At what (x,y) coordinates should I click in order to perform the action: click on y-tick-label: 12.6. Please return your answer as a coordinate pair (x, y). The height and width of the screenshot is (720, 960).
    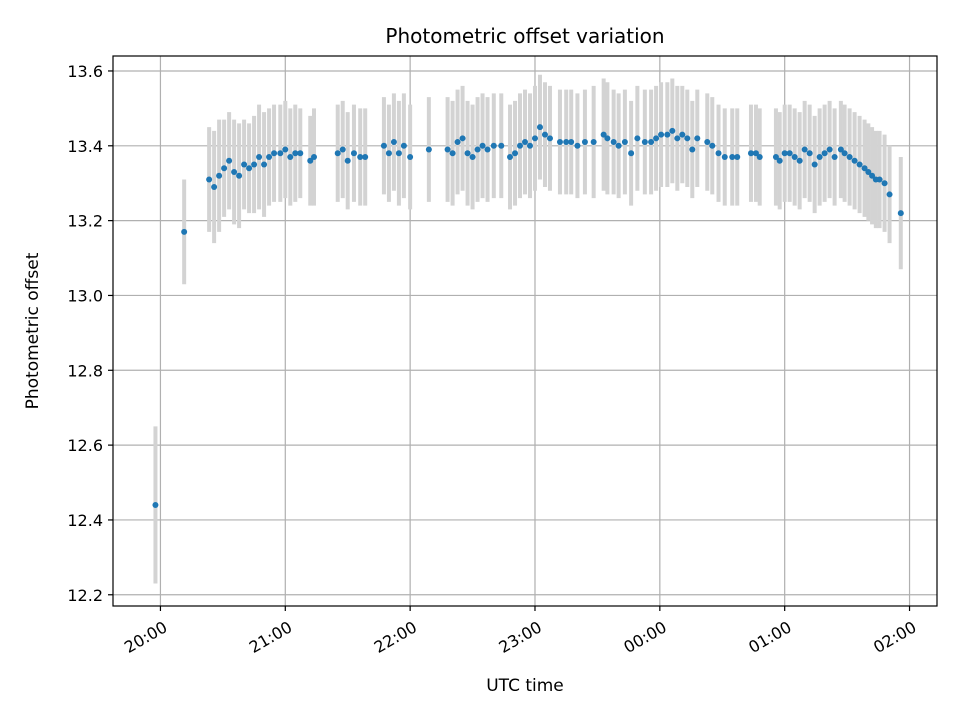
    Looking at the image, I should click on (85, 445).